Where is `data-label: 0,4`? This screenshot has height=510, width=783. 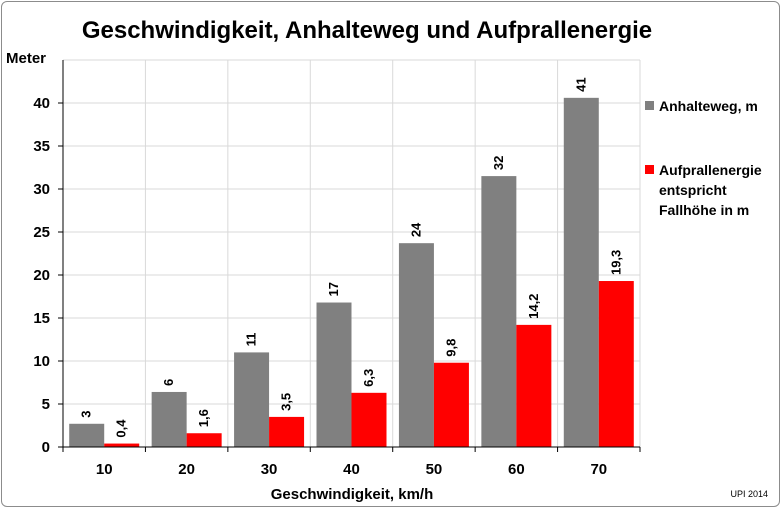
data-label: 0,4 is located at coordinates (121, 428).